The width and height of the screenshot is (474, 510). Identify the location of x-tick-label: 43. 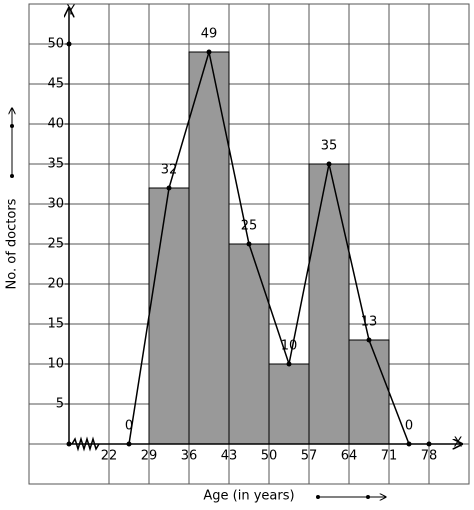
(229, 456).